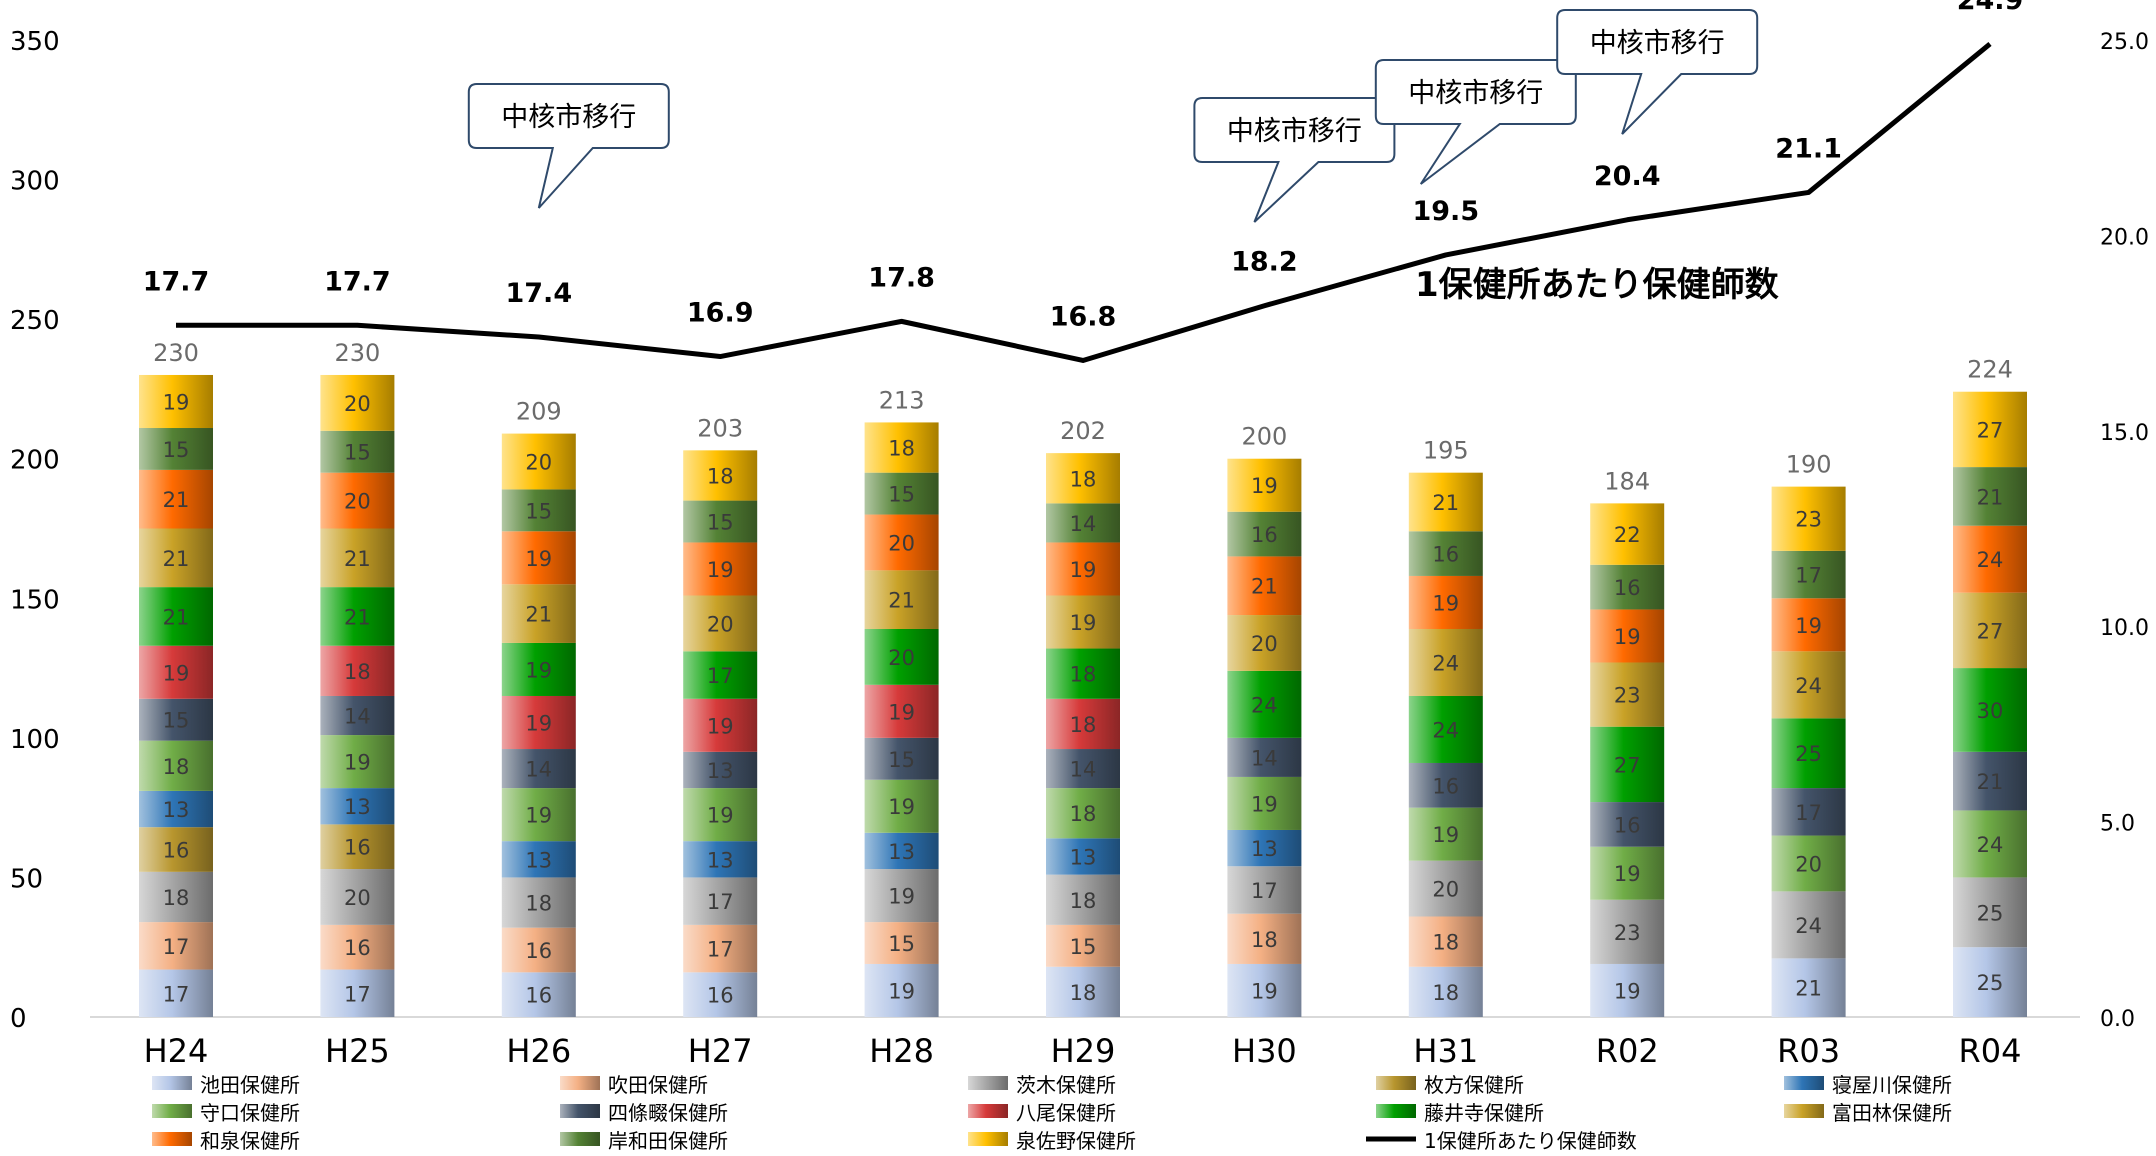 The image size is (2156, 1156). What do you see at coordinates (1627, 1051) in the screenshot?
I see `x-tick-label: R02` at bounding box center [1627, 1051].